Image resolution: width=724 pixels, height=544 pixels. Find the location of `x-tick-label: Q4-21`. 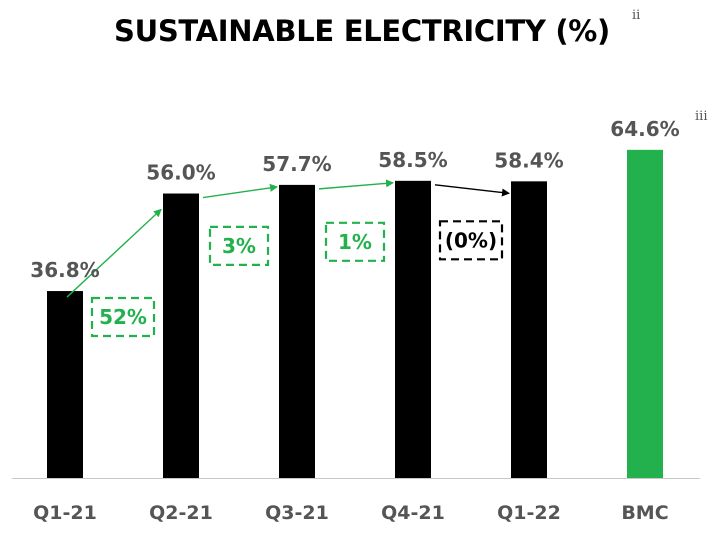

x-tick-label: Q4-21 is located at coordinates (413, 513).